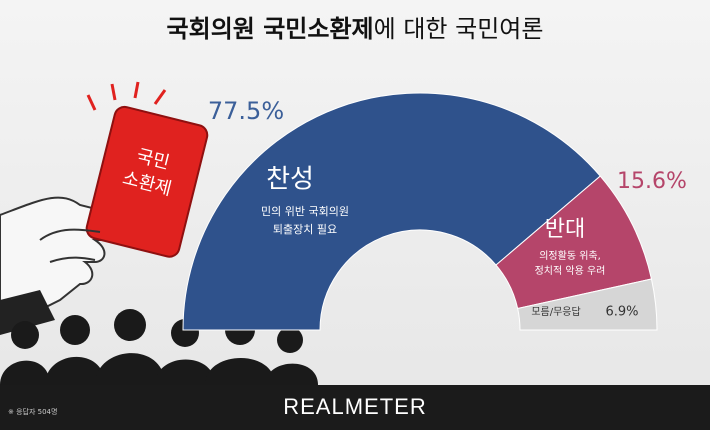  Describe the element at coordinates (305, 229) in the screenshot. I see `description: 퇴출장치 필요` at that location.